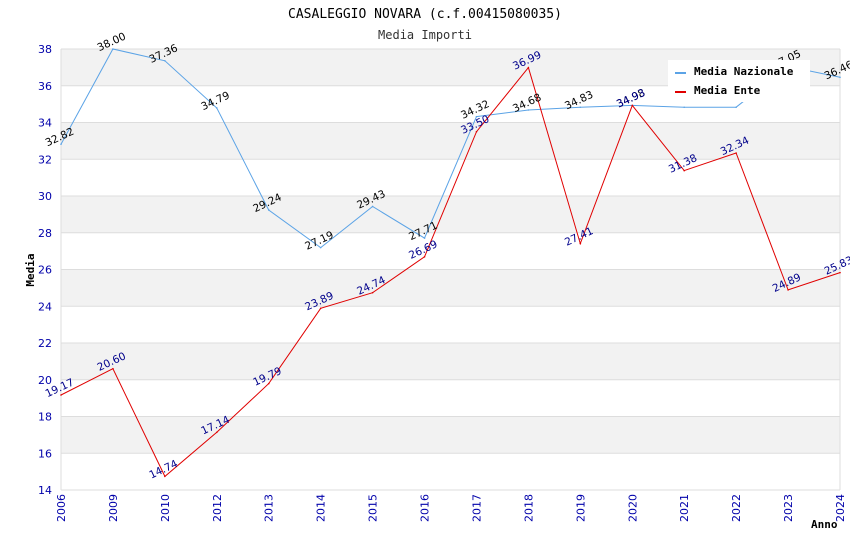 This screenshot has width=850, height=550. I want to click on y-tick-label: 28, so click(45, 233).